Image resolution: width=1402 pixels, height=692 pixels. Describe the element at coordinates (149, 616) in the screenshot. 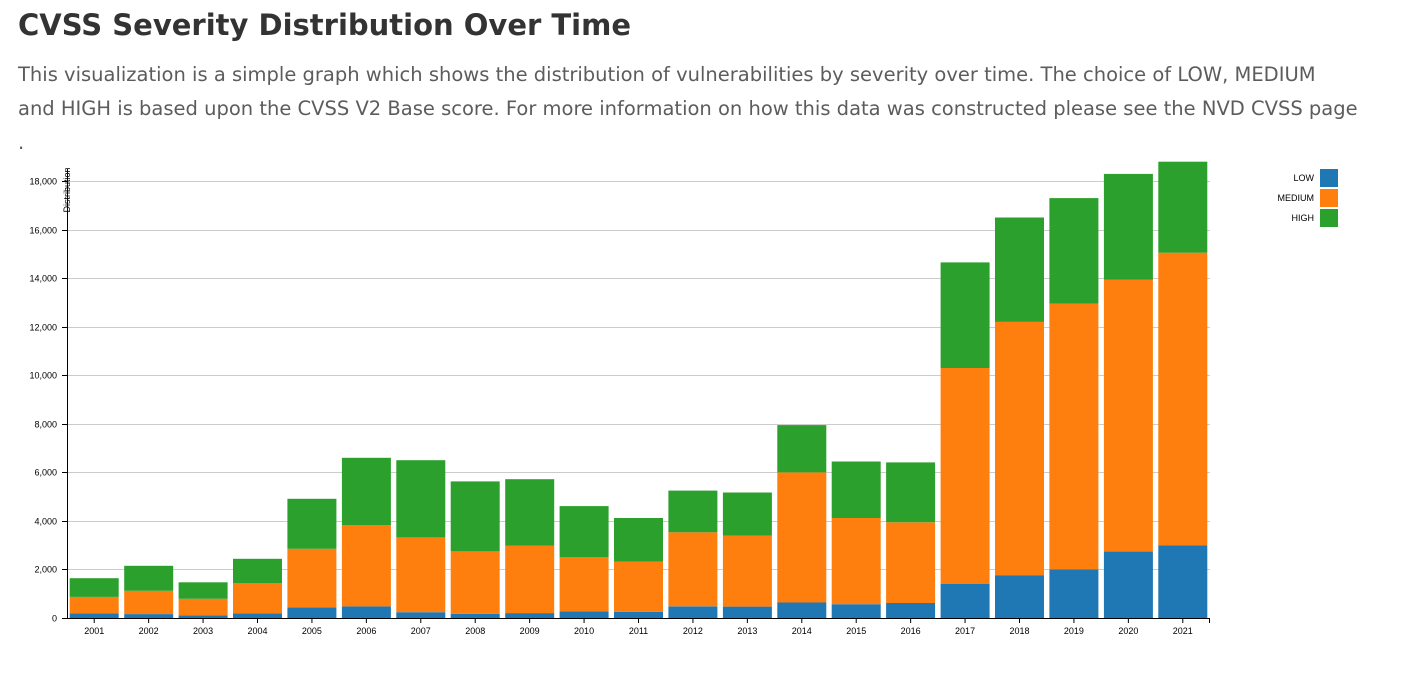

I see `bar-low-2002` at that location.